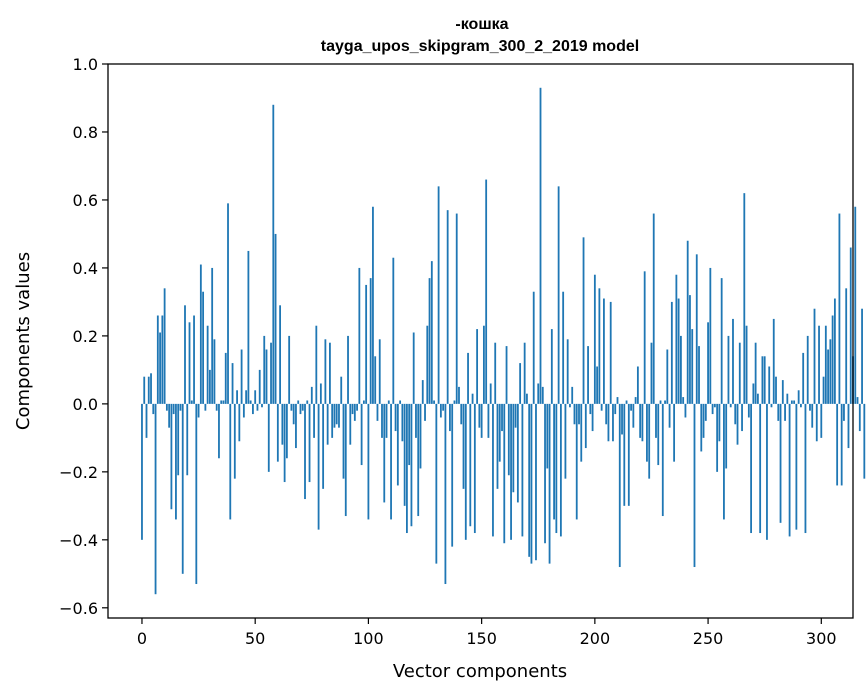 The image size is (867, 696). What do you see at coordinates (85, 268) in the screenshot?
I see `y-tick-label: 0.4` at bounding box center [85, 268].